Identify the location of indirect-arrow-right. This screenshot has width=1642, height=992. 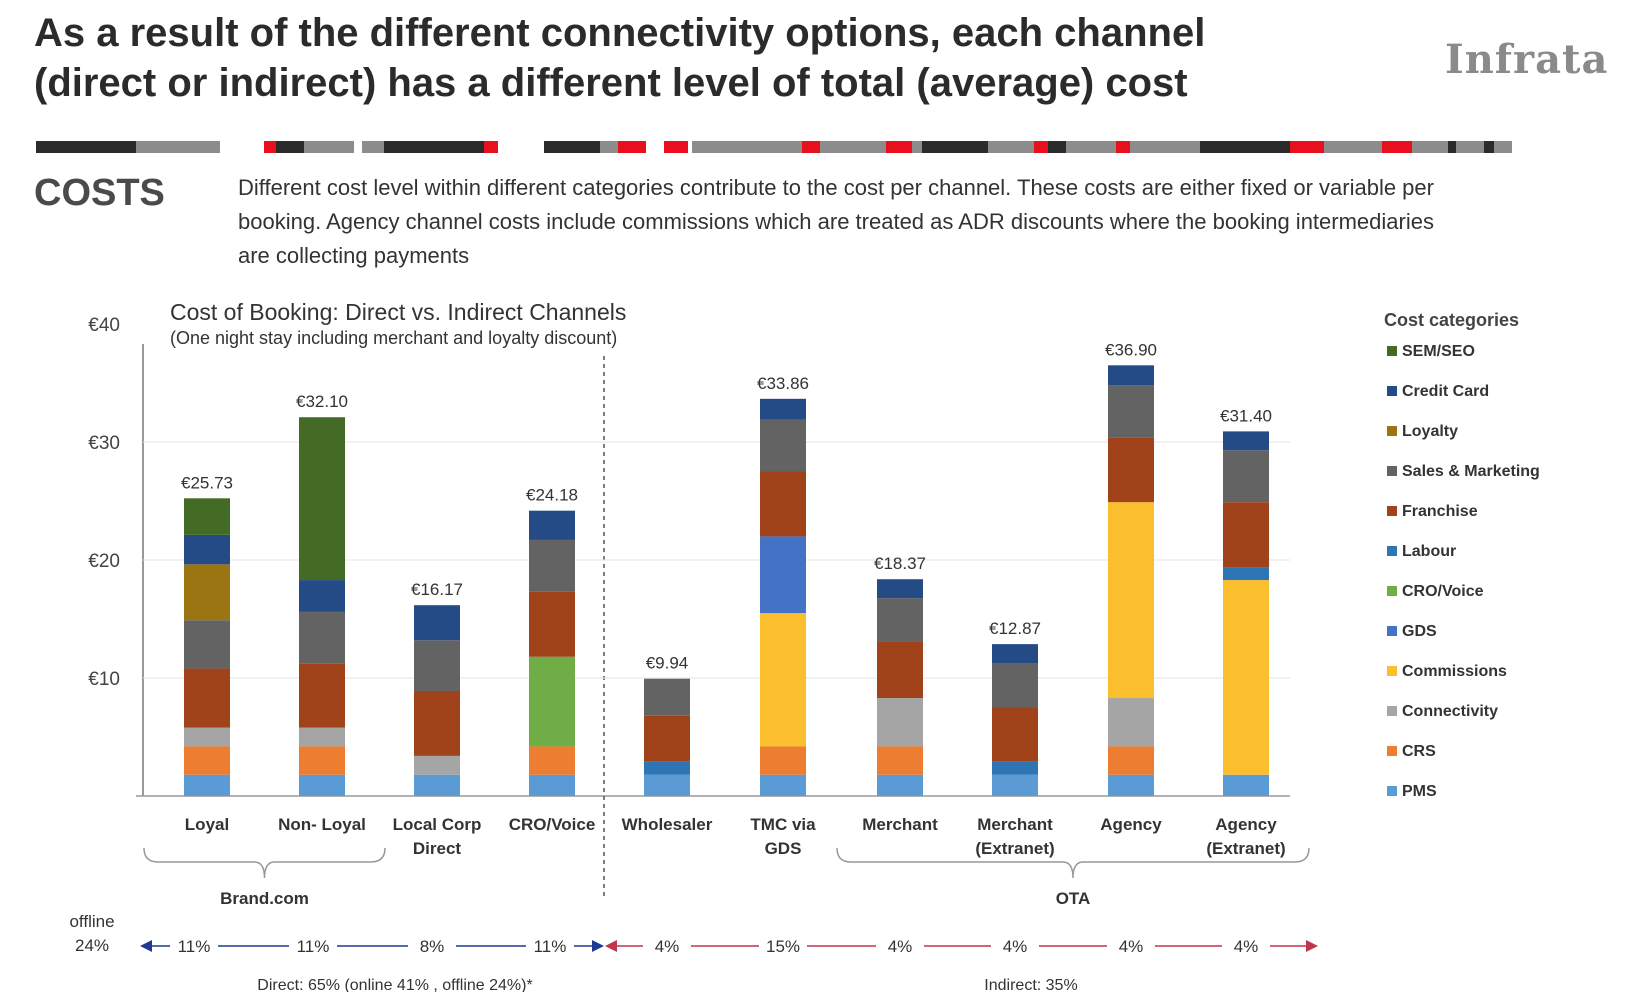
(1312, 946).